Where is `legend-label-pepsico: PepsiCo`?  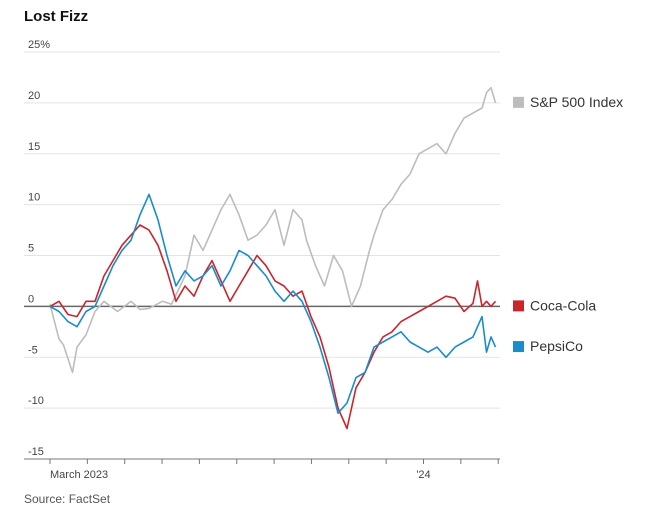 legend-label-pepsico: PepsiCo is located at coordinates (556, 346).